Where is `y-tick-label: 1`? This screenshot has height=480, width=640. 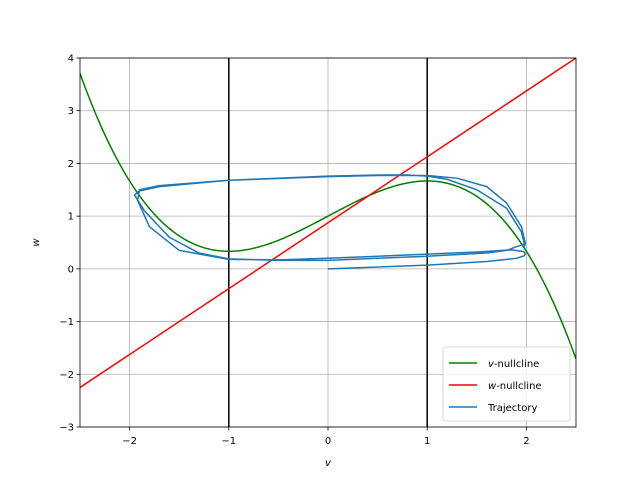
y-tick-label: 1 is located at coordinates (71, 217).